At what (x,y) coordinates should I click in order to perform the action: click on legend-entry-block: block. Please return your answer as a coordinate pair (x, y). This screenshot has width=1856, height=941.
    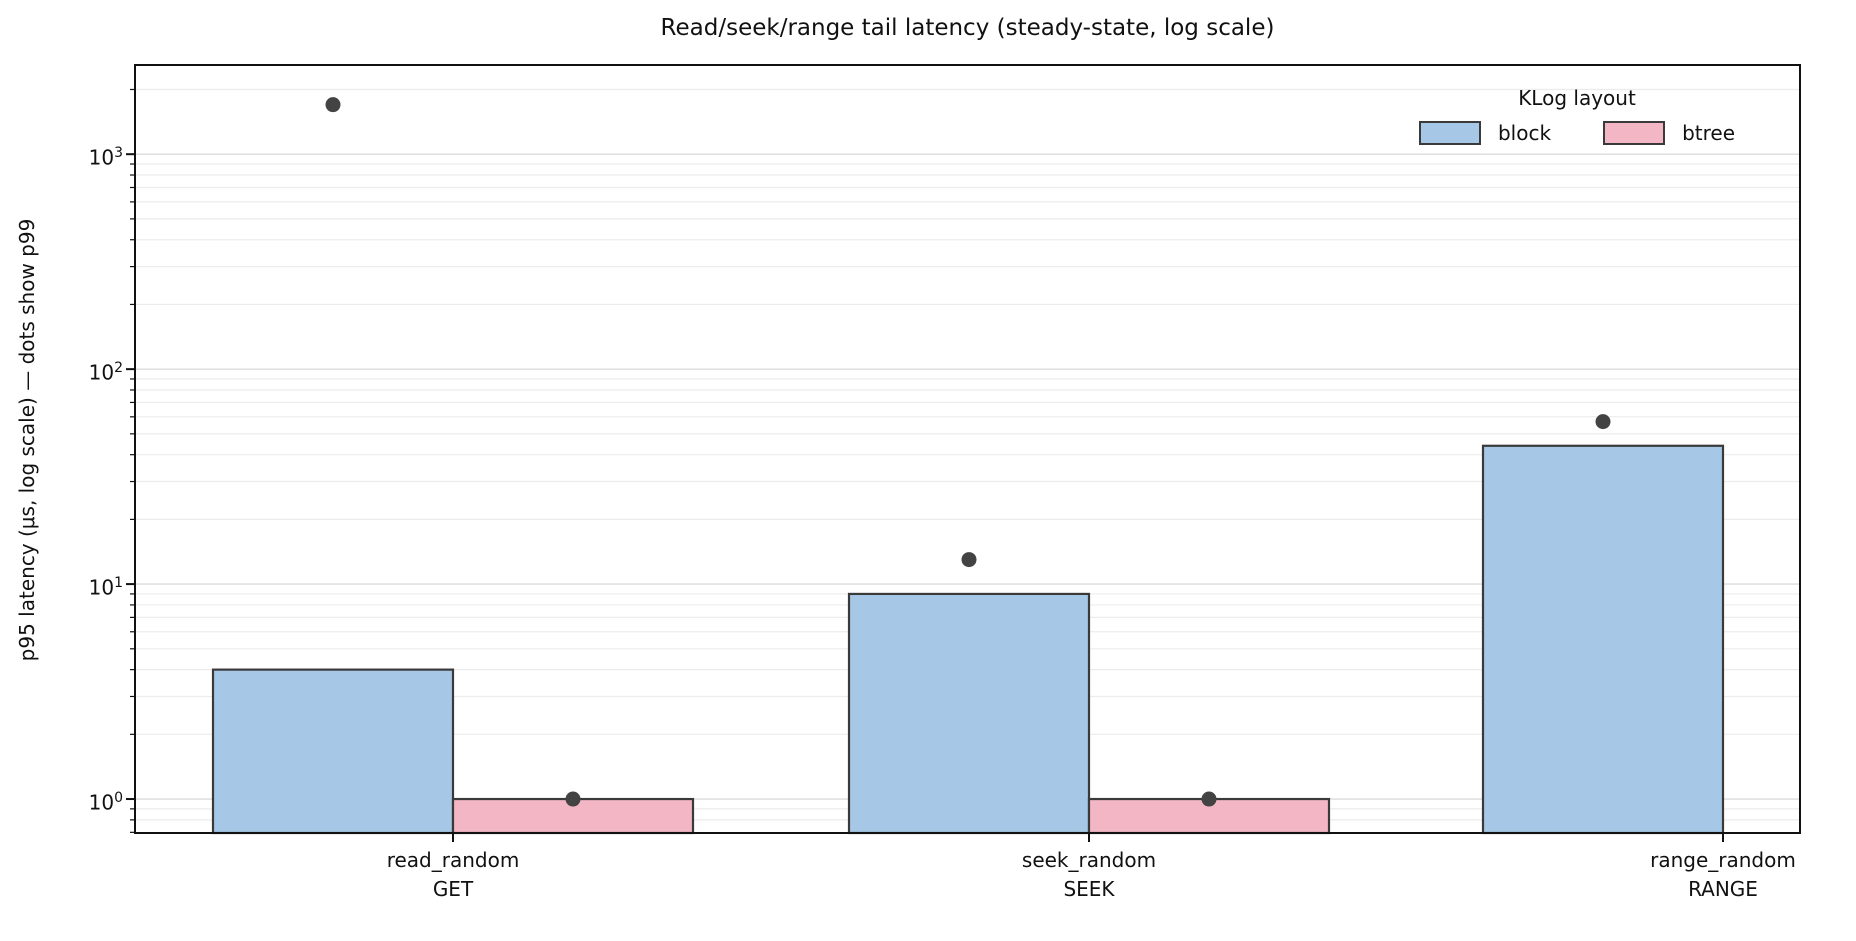
    Looking at the image, I should click on (1485, 133).